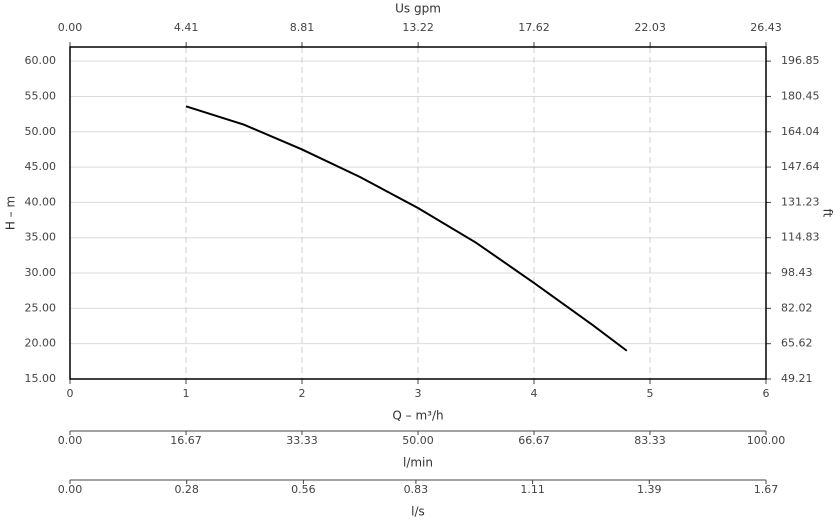  What do you see at coordinates (186, 27) in the screenshot?
I see `top-tick-label: 4.41` at bounding box center [186, 27].